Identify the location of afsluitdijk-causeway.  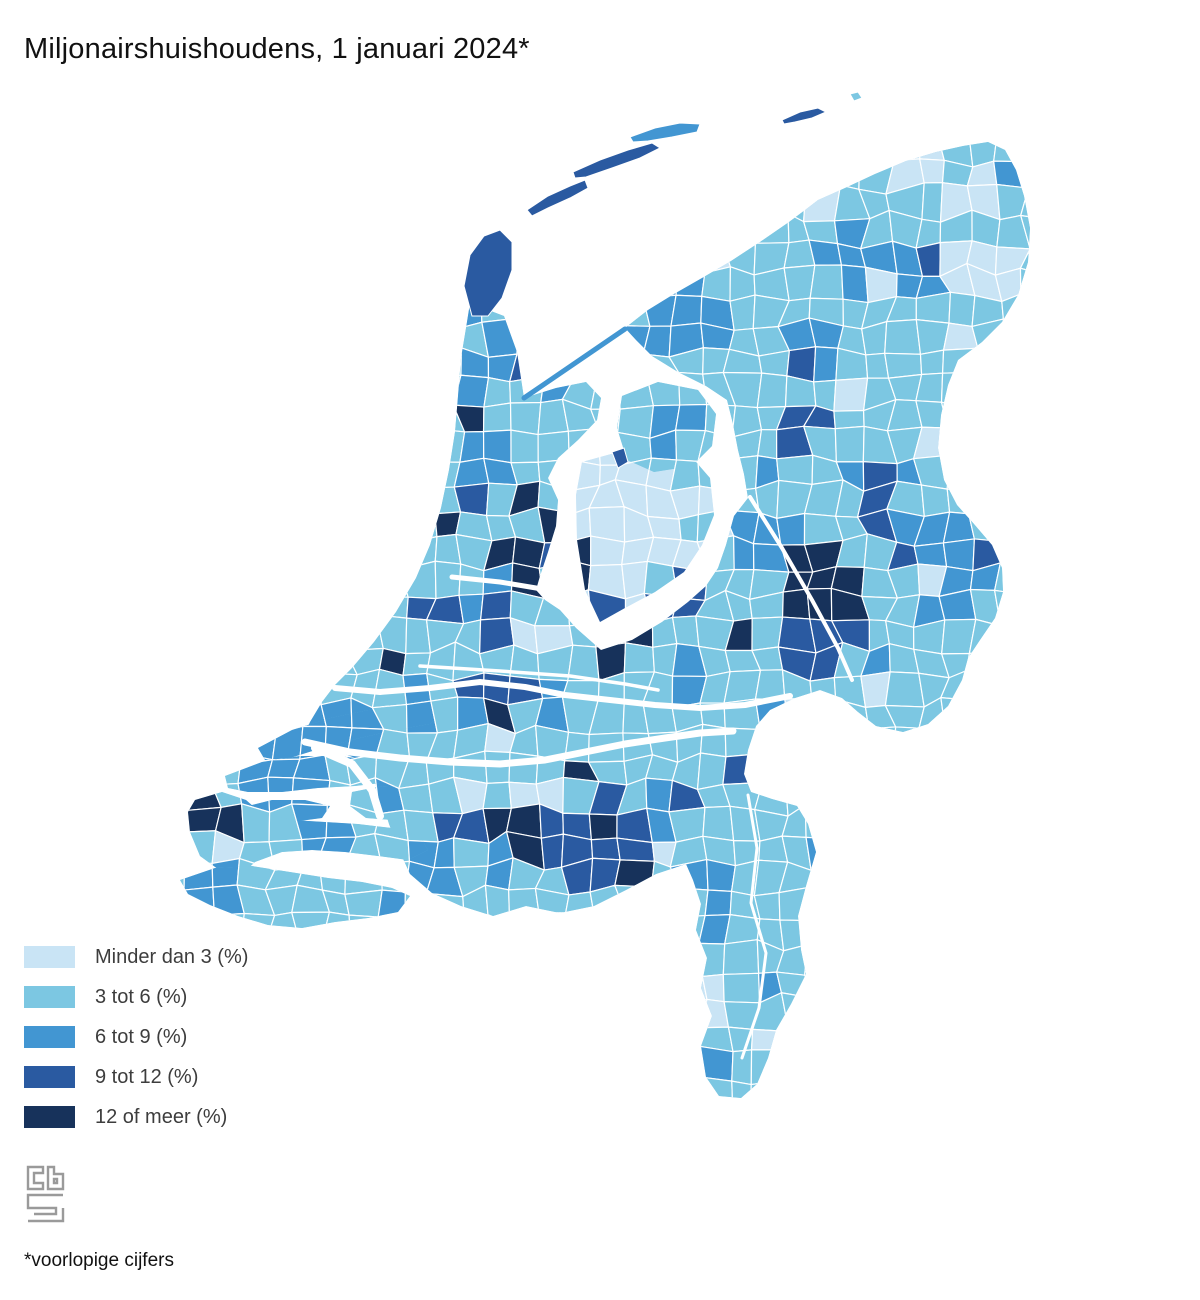
(574, 363).